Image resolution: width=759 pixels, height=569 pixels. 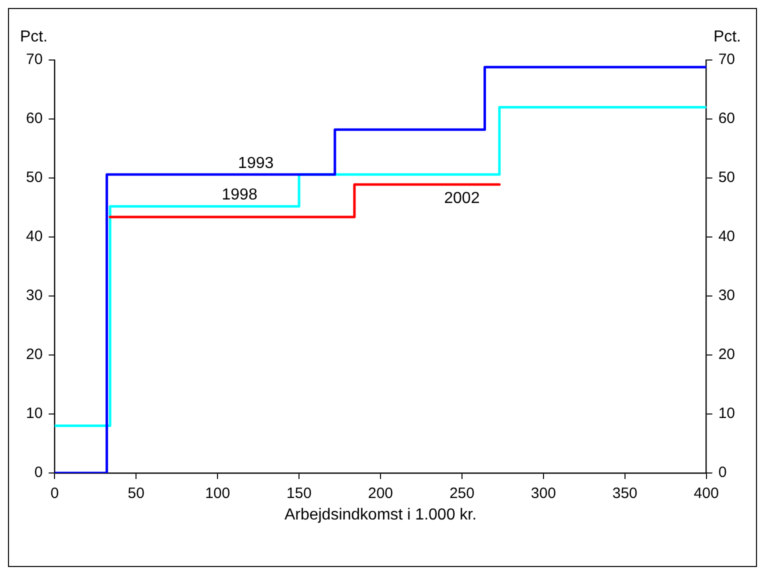 I want to click on y-tick-label: 60, so click(x=34, y=119).